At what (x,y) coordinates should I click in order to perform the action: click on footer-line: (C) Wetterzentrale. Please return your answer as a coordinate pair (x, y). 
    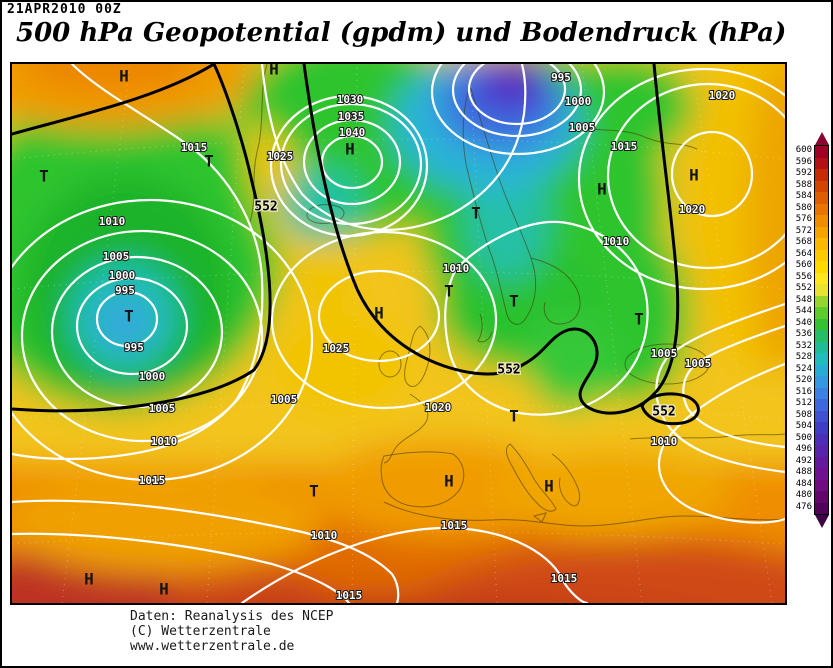
    Looking at the image, I should click on (200, 631).